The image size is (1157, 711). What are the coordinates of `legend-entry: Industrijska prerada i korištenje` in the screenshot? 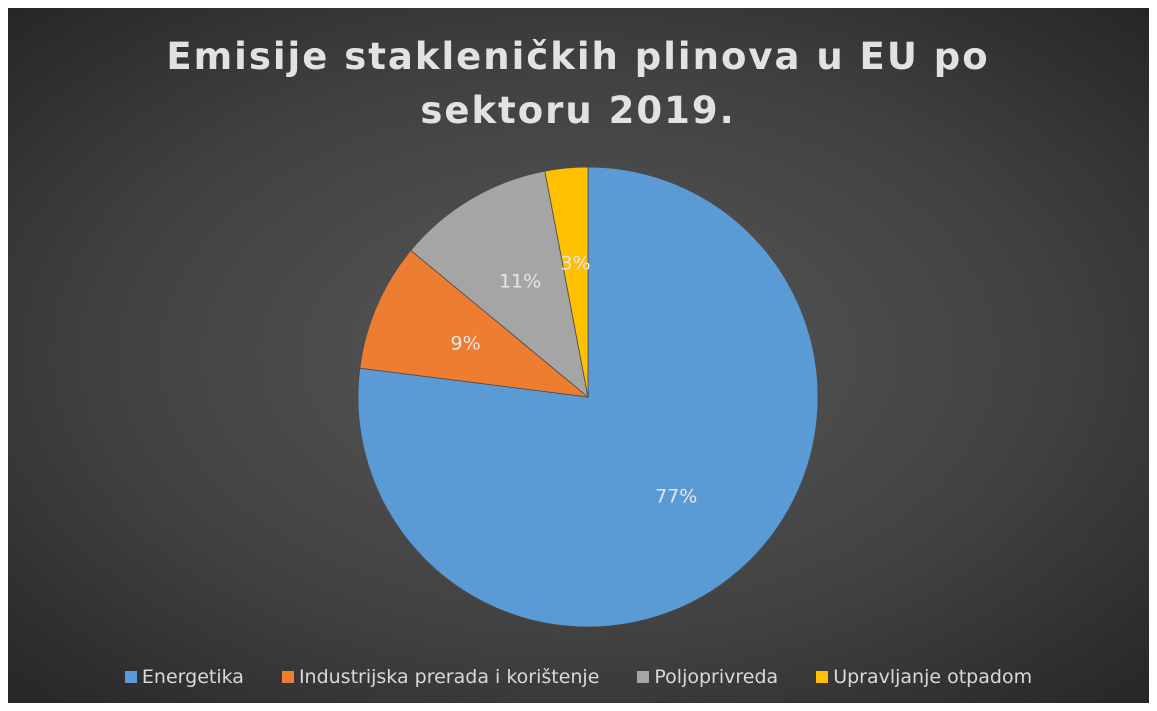 It's located at (440, 677).